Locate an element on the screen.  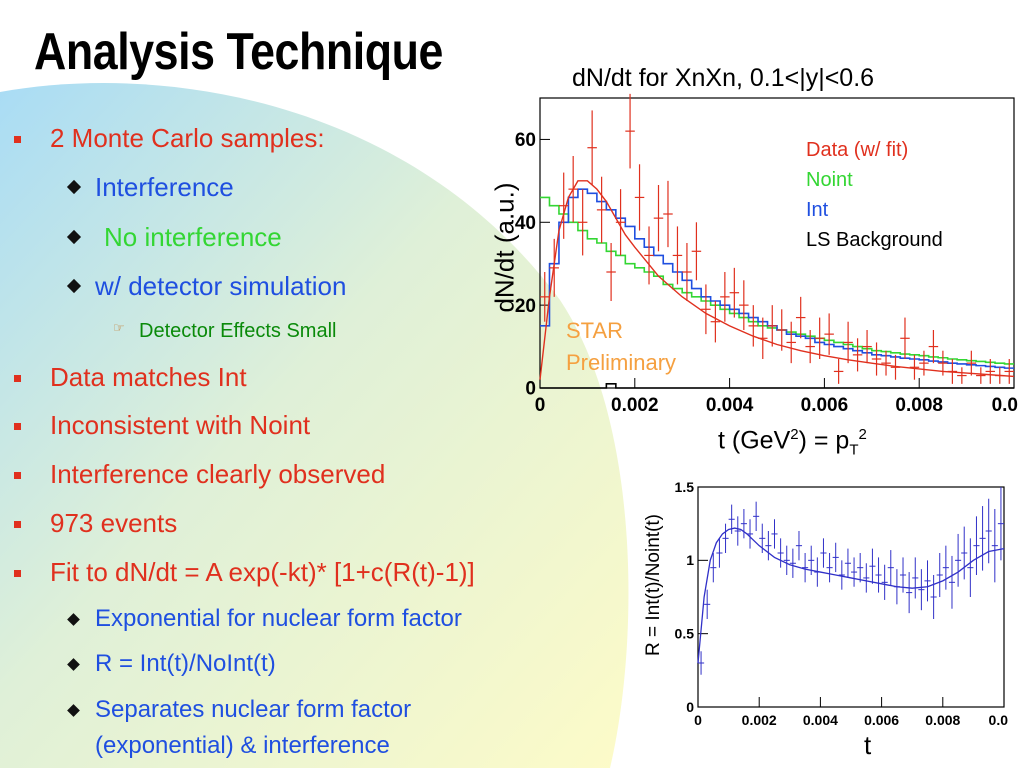
bullet-detector-sim: w/ detector simulation is located at coordinates (206, 286).